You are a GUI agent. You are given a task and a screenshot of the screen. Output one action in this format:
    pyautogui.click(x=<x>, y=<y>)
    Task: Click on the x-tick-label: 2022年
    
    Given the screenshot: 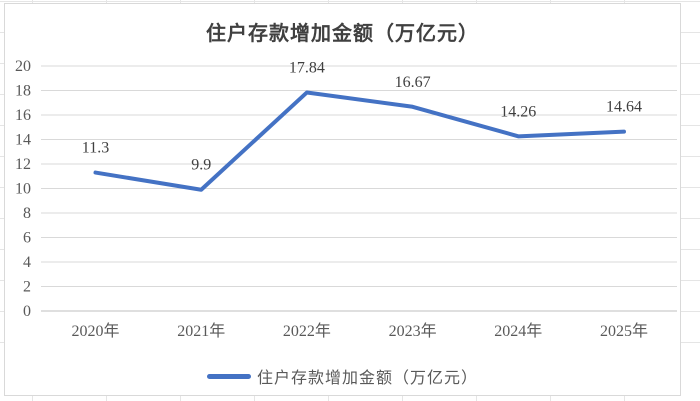 What is the action you would take?
    pyautogui.click(x=307, y=331)
    